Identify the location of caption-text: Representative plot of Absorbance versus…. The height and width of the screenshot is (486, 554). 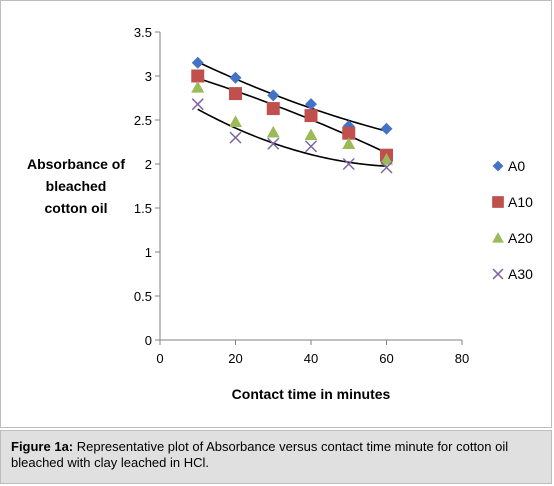
(260, 454).